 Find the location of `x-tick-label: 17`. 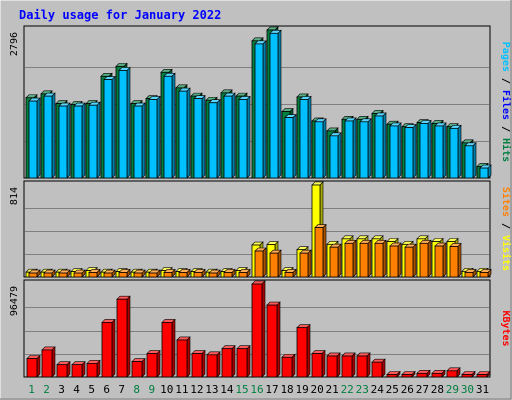

x-tick-label: 17 is located at coordinates (271, 389).